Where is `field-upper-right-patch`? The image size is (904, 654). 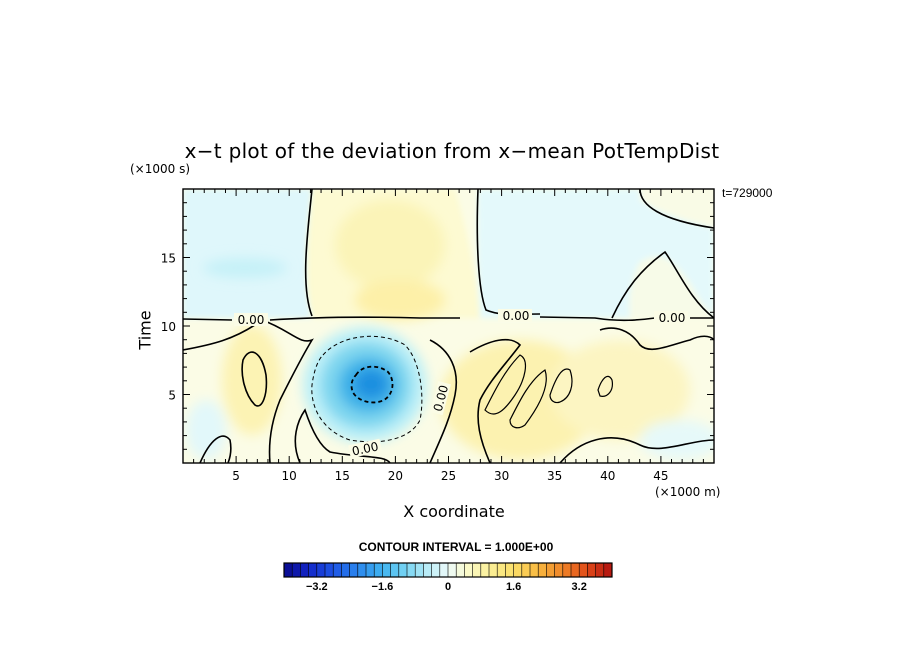
field-upper-right-patch is located at coordinates (677, 208).